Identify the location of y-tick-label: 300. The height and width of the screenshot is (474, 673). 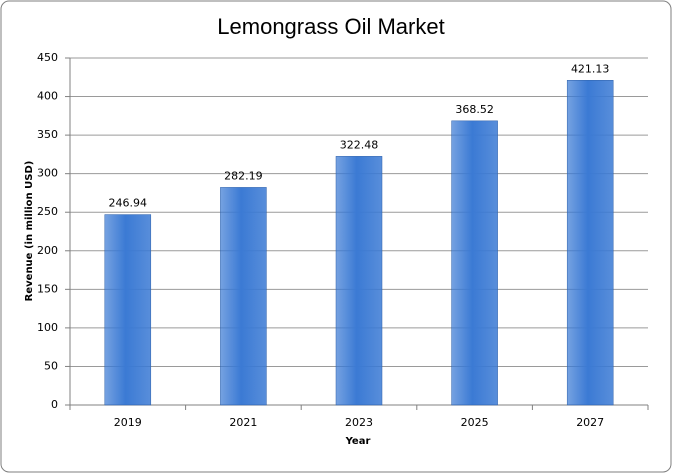
(47, 173).